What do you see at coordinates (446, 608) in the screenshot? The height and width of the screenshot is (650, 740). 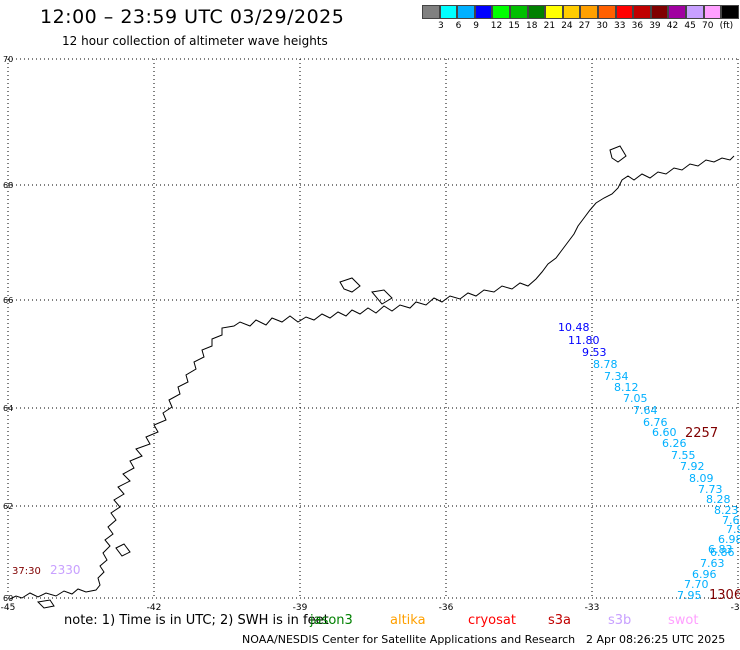 I see `longitude-label: -36` at bounding box center [446, 608].